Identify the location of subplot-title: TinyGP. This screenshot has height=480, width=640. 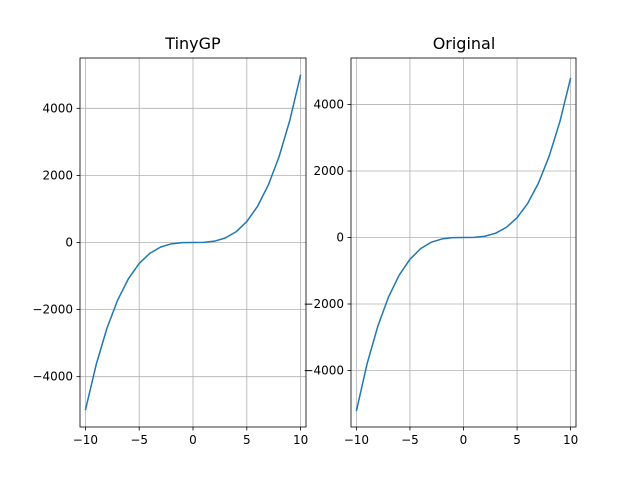
(192, 43).